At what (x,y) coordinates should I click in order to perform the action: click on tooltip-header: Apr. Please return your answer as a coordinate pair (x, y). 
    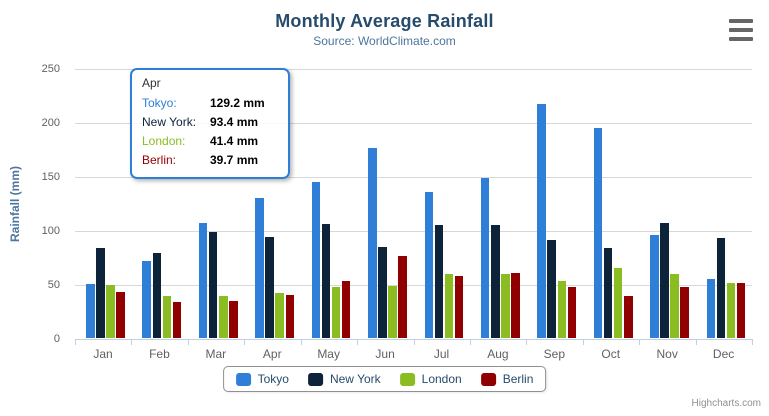
    Looking at the image, I should click on (151, 83).